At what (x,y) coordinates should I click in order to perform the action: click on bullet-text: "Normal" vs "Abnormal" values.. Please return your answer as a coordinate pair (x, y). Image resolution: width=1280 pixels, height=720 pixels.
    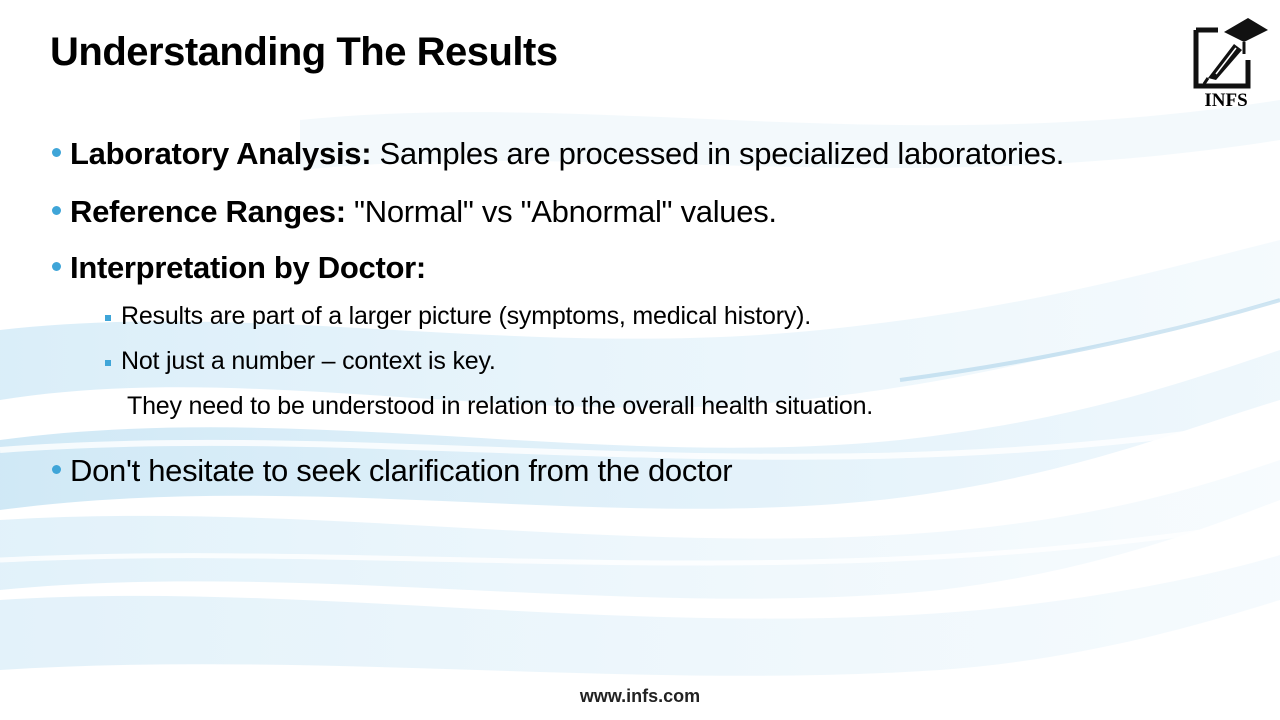
    Looking at the image, I should click on (561, 211).